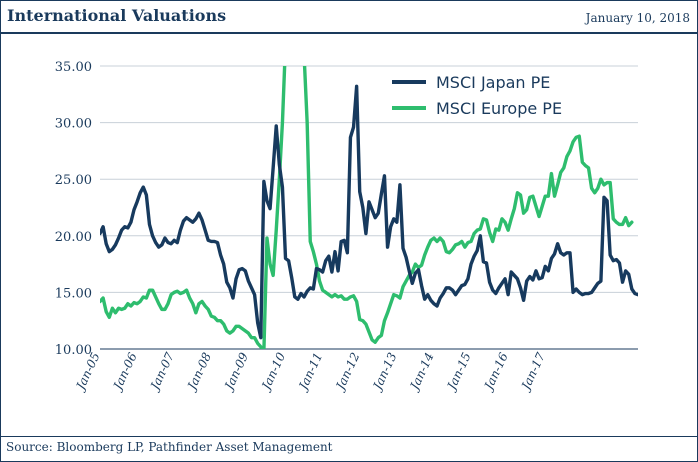  Describe the element at coordinates (236, 372) in the screenshot. I see `x-tick-label: Jan-09` at that location.